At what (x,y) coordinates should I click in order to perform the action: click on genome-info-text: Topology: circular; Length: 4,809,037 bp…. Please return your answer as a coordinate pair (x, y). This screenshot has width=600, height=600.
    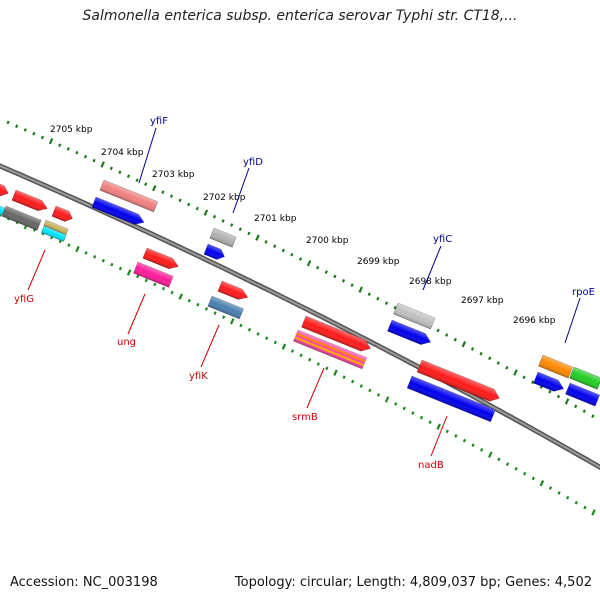
    Looking at the image, I should click on (413, 582).